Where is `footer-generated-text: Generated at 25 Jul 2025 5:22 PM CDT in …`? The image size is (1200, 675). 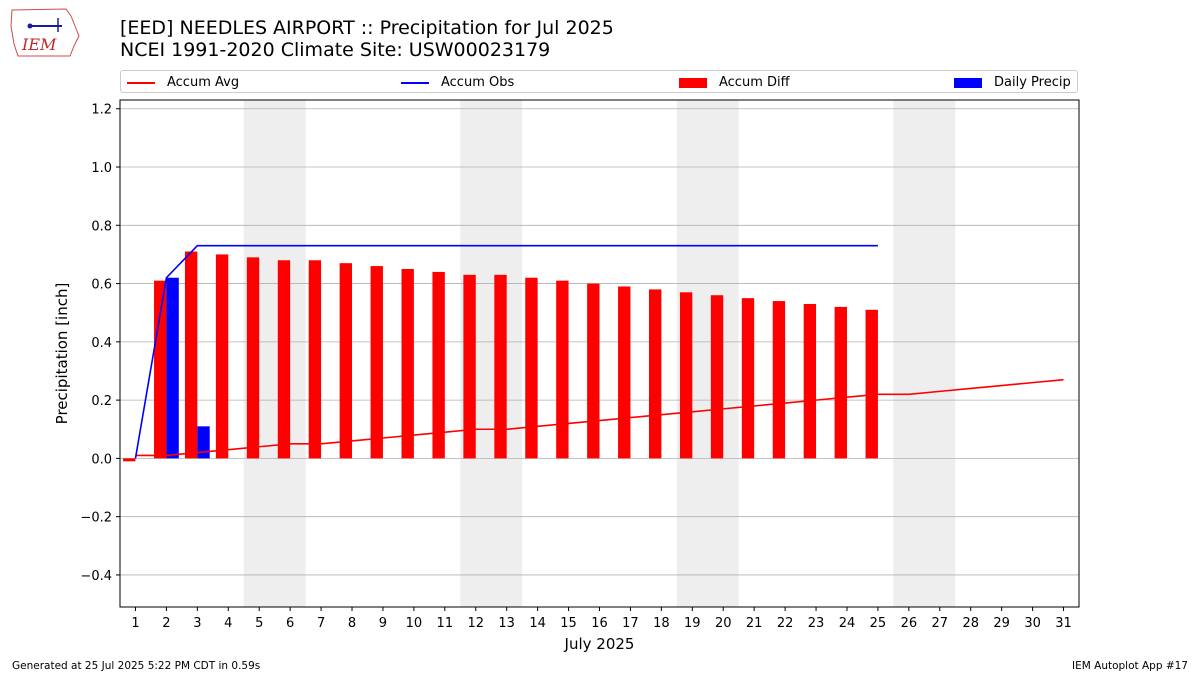 footer-generated-text: Generated at 25 Jul 2025 5:22 PM CDT in … is located at coordinates (136, 666).